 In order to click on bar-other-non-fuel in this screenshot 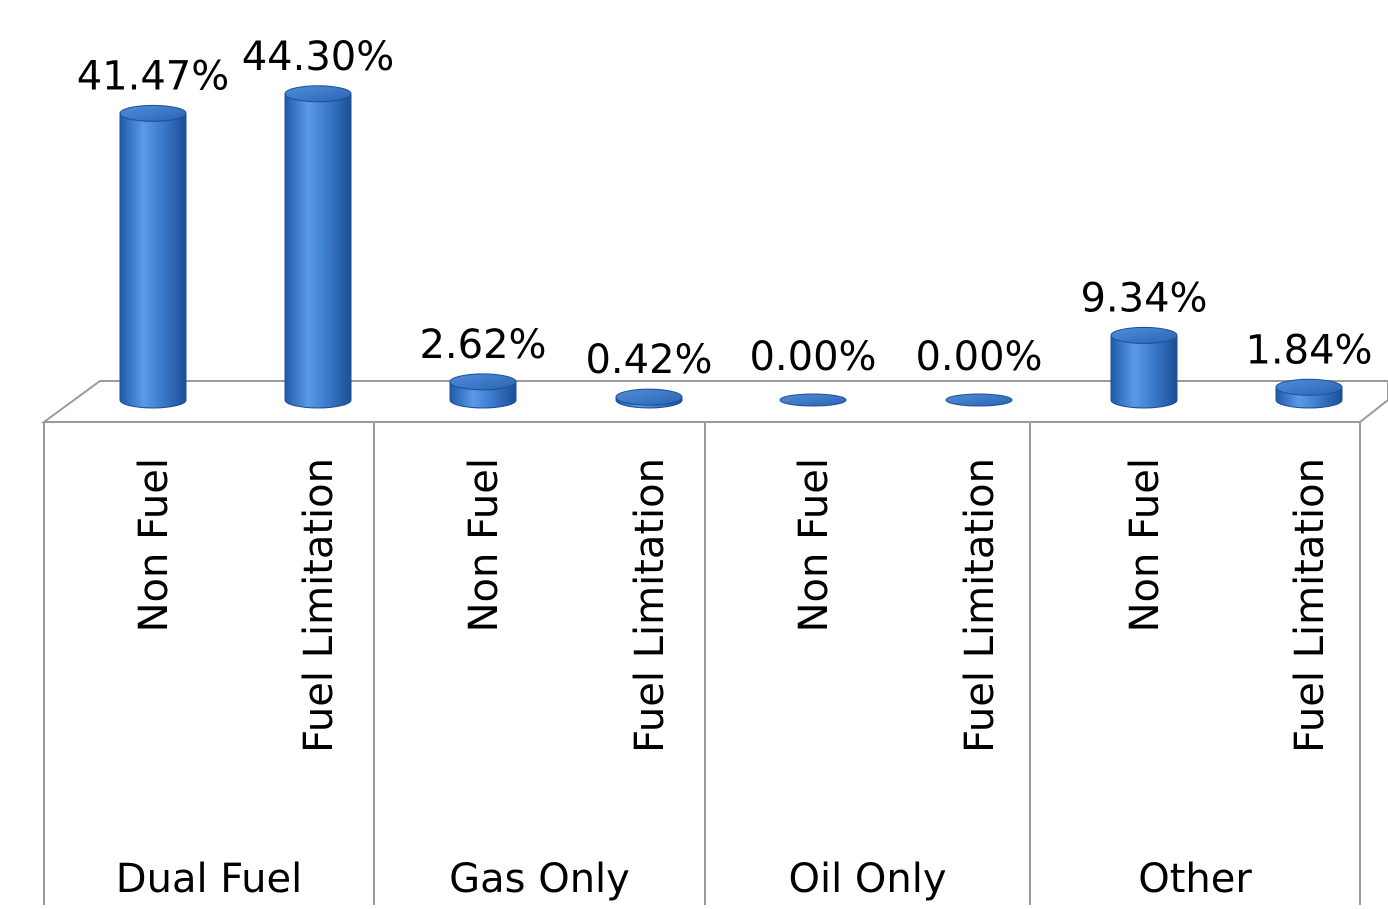, I will do `click(1144, 367)`.